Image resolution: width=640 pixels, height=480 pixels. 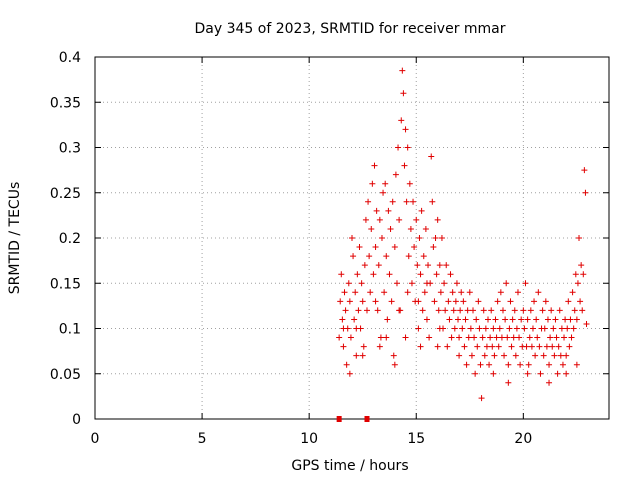 What do you see at coordinates (95, 439) in the screenshot?
I see `x-tick-label: 0` at bounding box center [95, 439].